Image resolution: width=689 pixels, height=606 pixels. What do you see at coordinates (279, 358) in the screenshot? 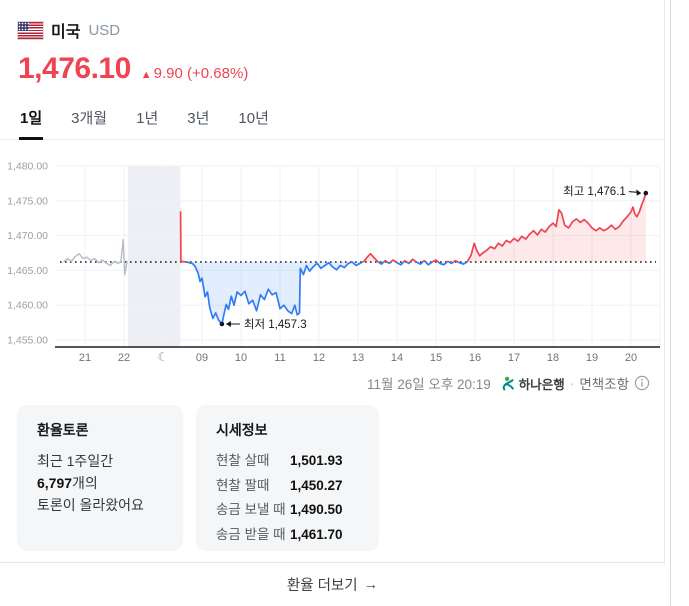
I see `svg-text: 11` at bounding box center [279, 358].